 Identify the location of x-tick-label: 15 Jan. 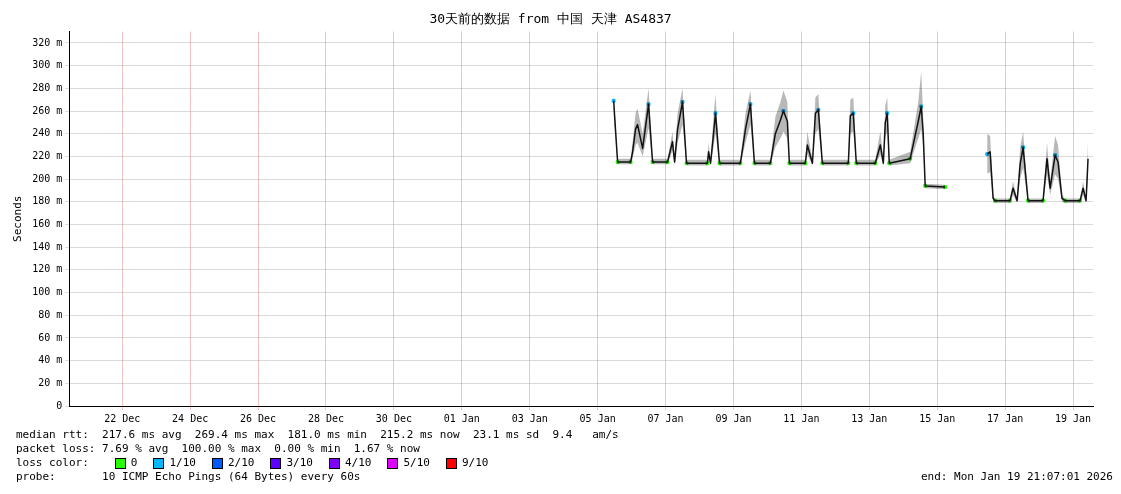
(937, 418).